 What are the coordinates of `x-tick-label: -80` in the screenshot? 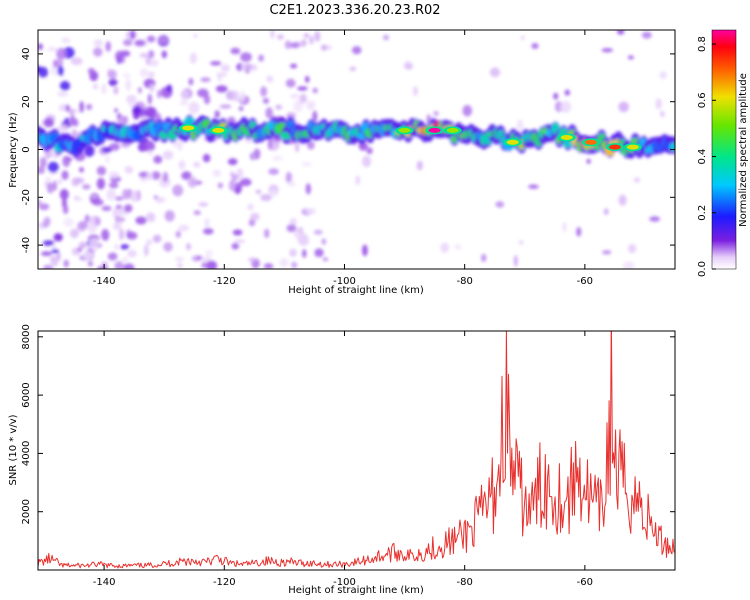 It's located at (464, 281).